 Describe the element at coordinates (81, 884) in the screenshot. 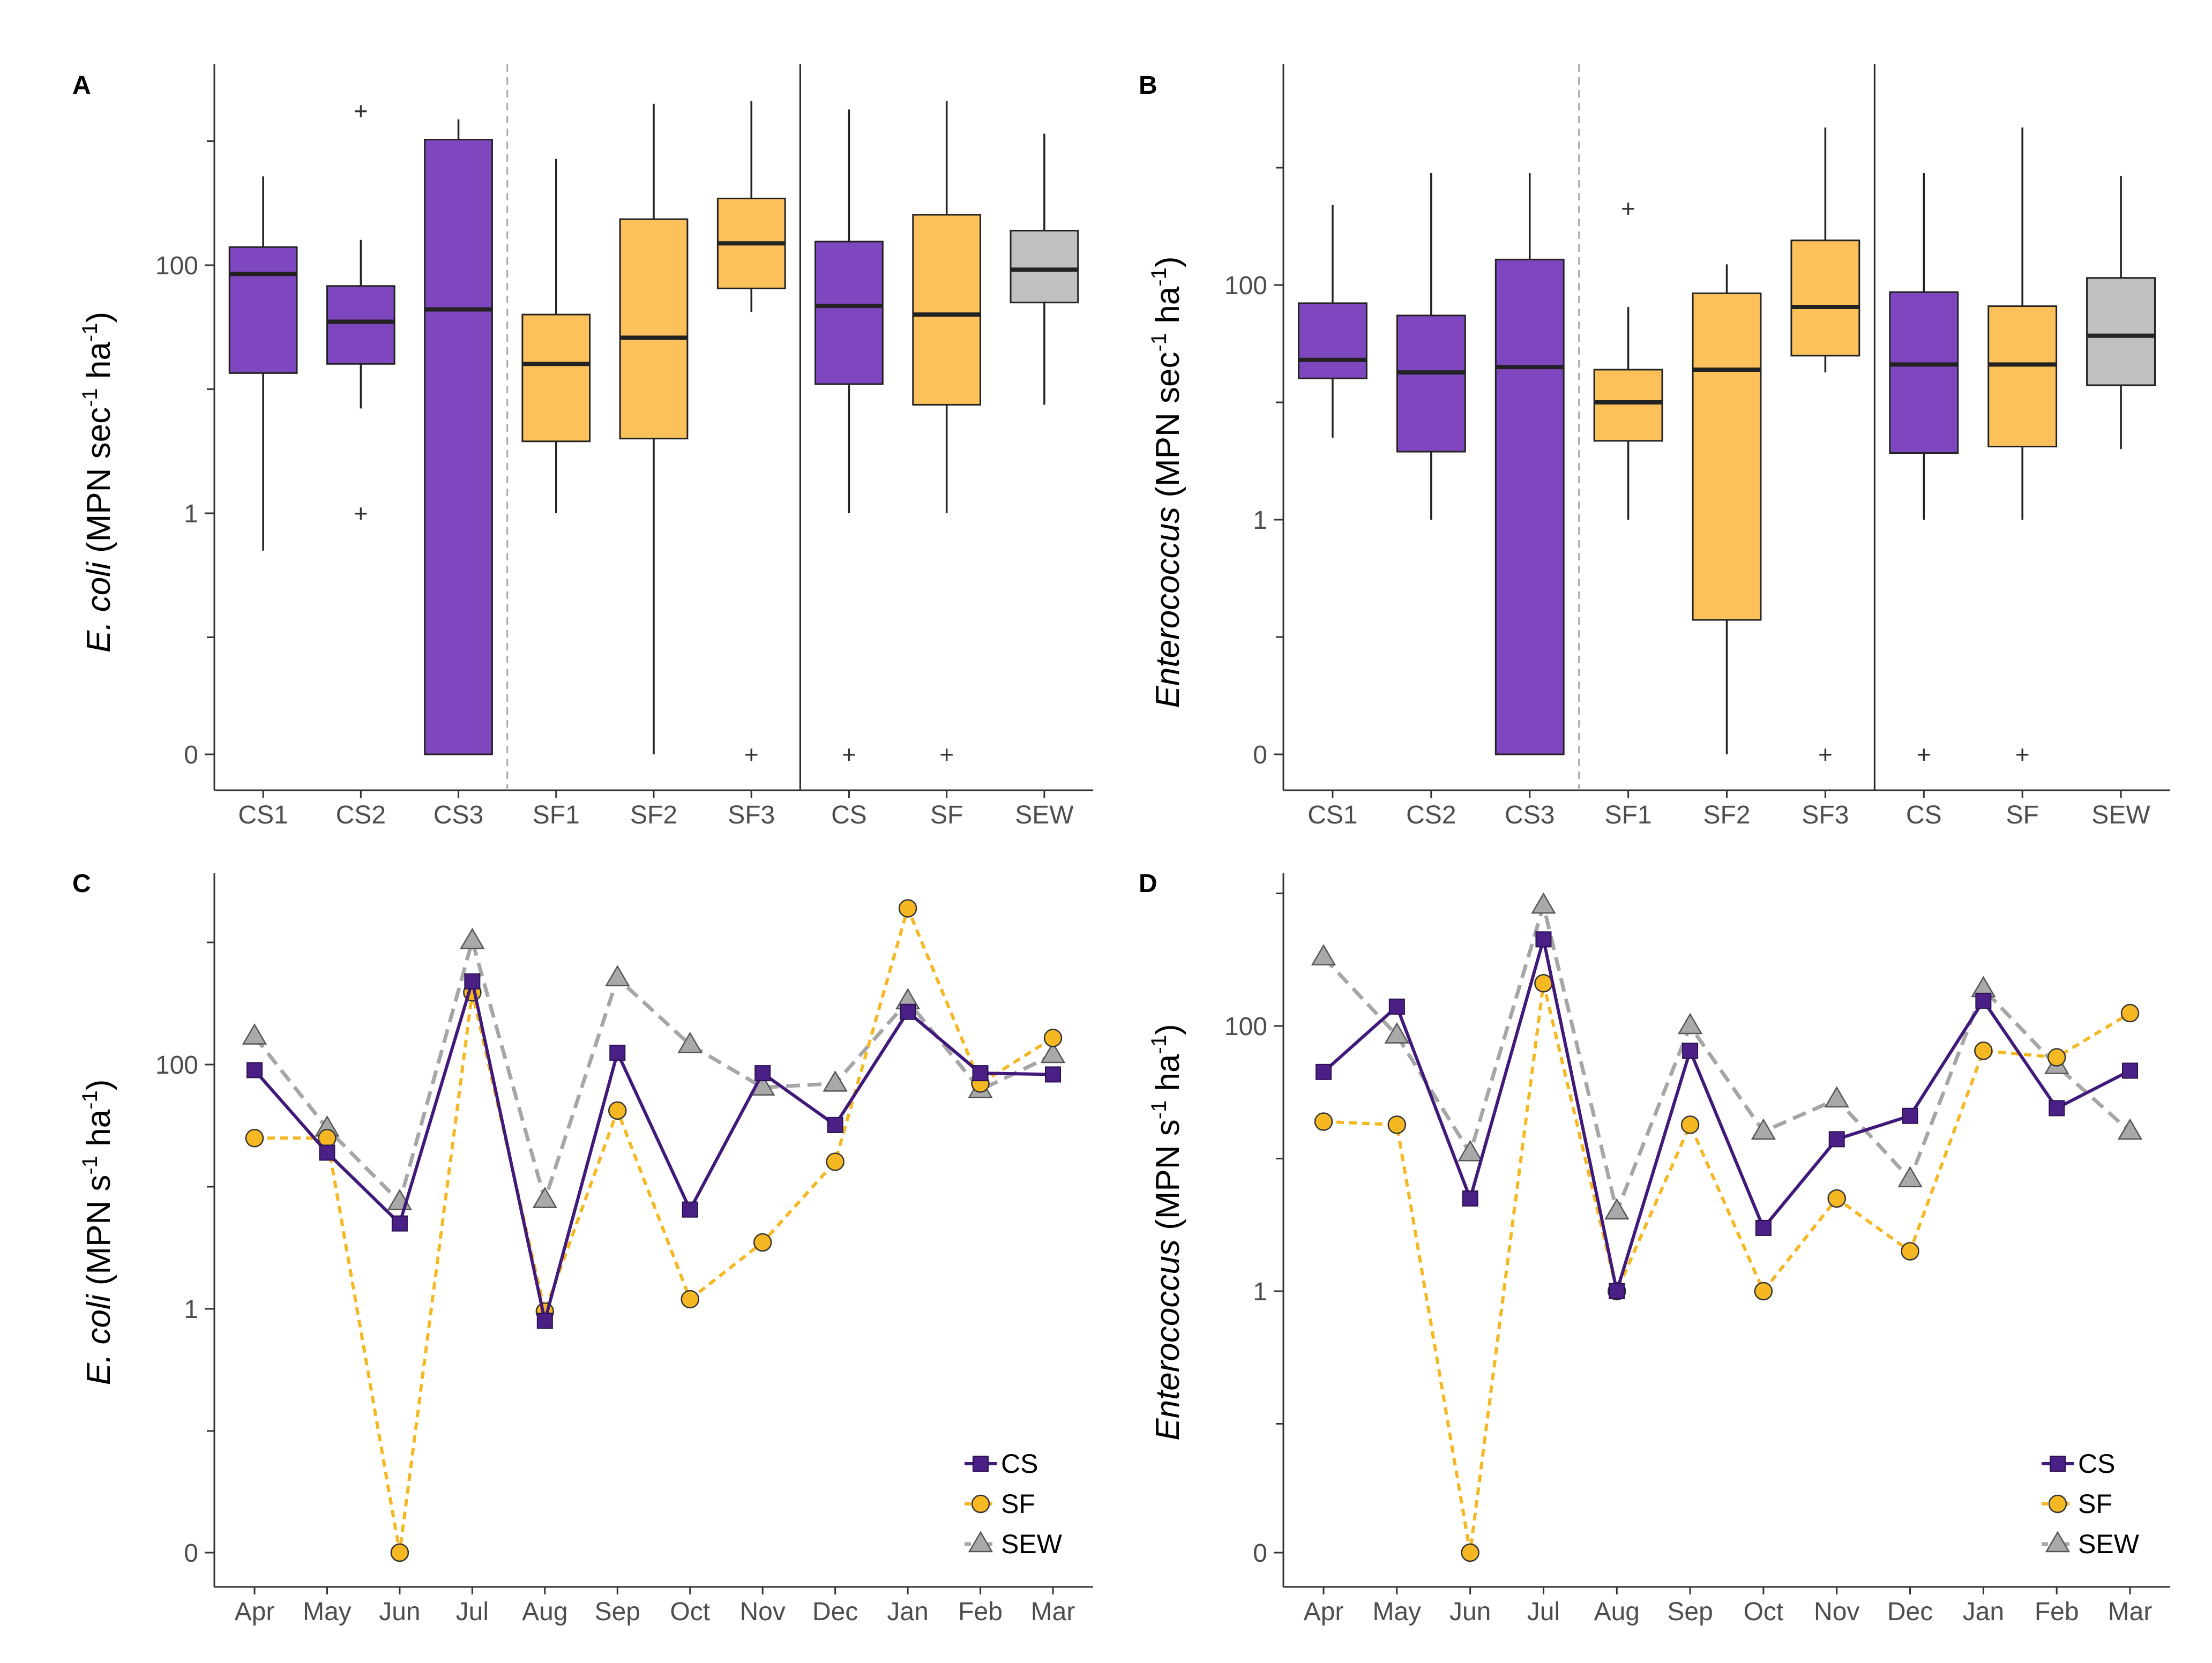

I see `panel-label: C` at that location.